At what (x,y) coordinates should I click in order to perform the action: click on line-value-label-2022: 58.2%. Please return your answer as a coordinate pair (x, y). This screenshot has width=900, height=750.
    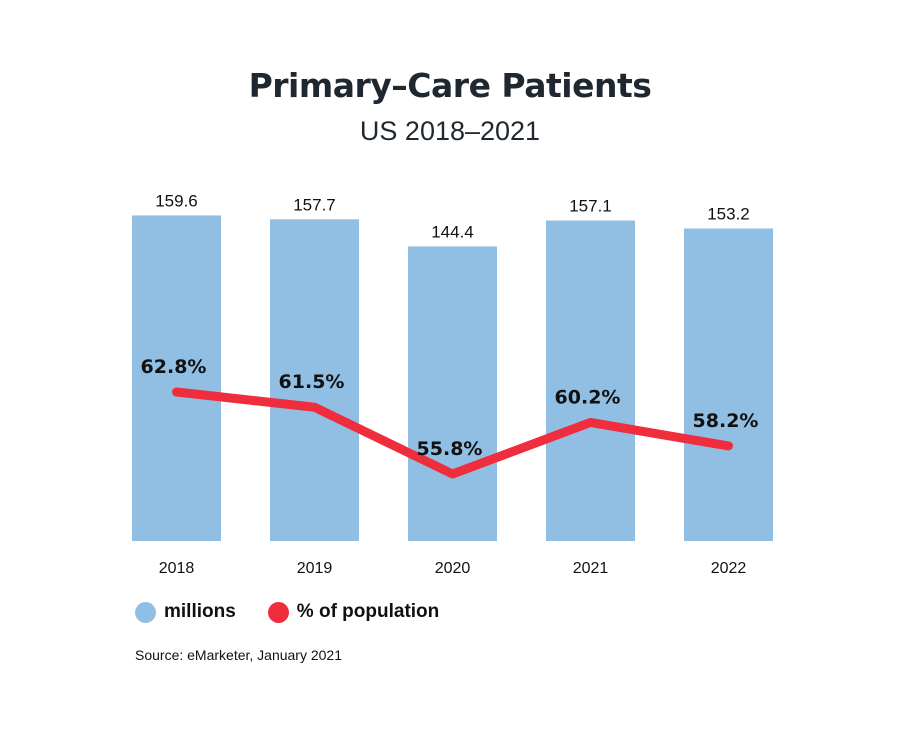
    Looking at the image, I should click on (726, 421).